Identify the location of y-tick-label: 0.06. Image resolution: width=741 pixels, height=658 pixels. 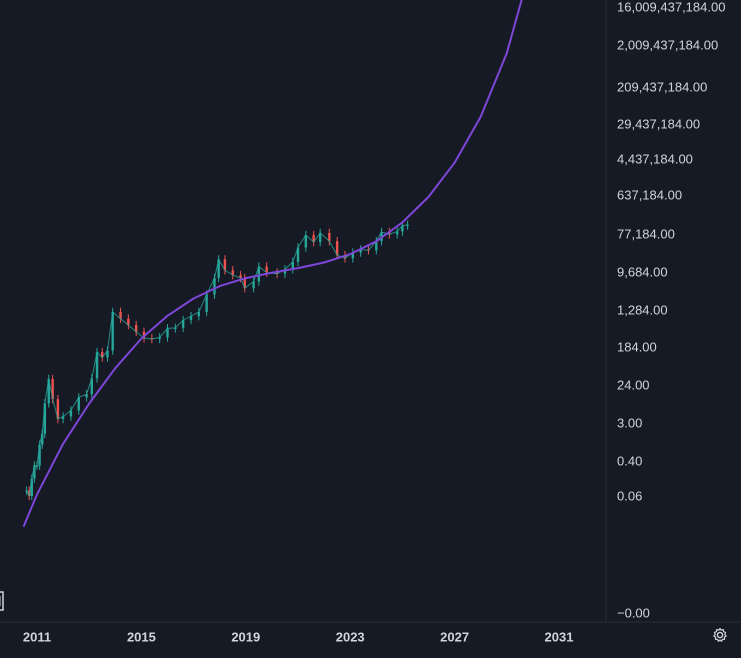
(629, 495).